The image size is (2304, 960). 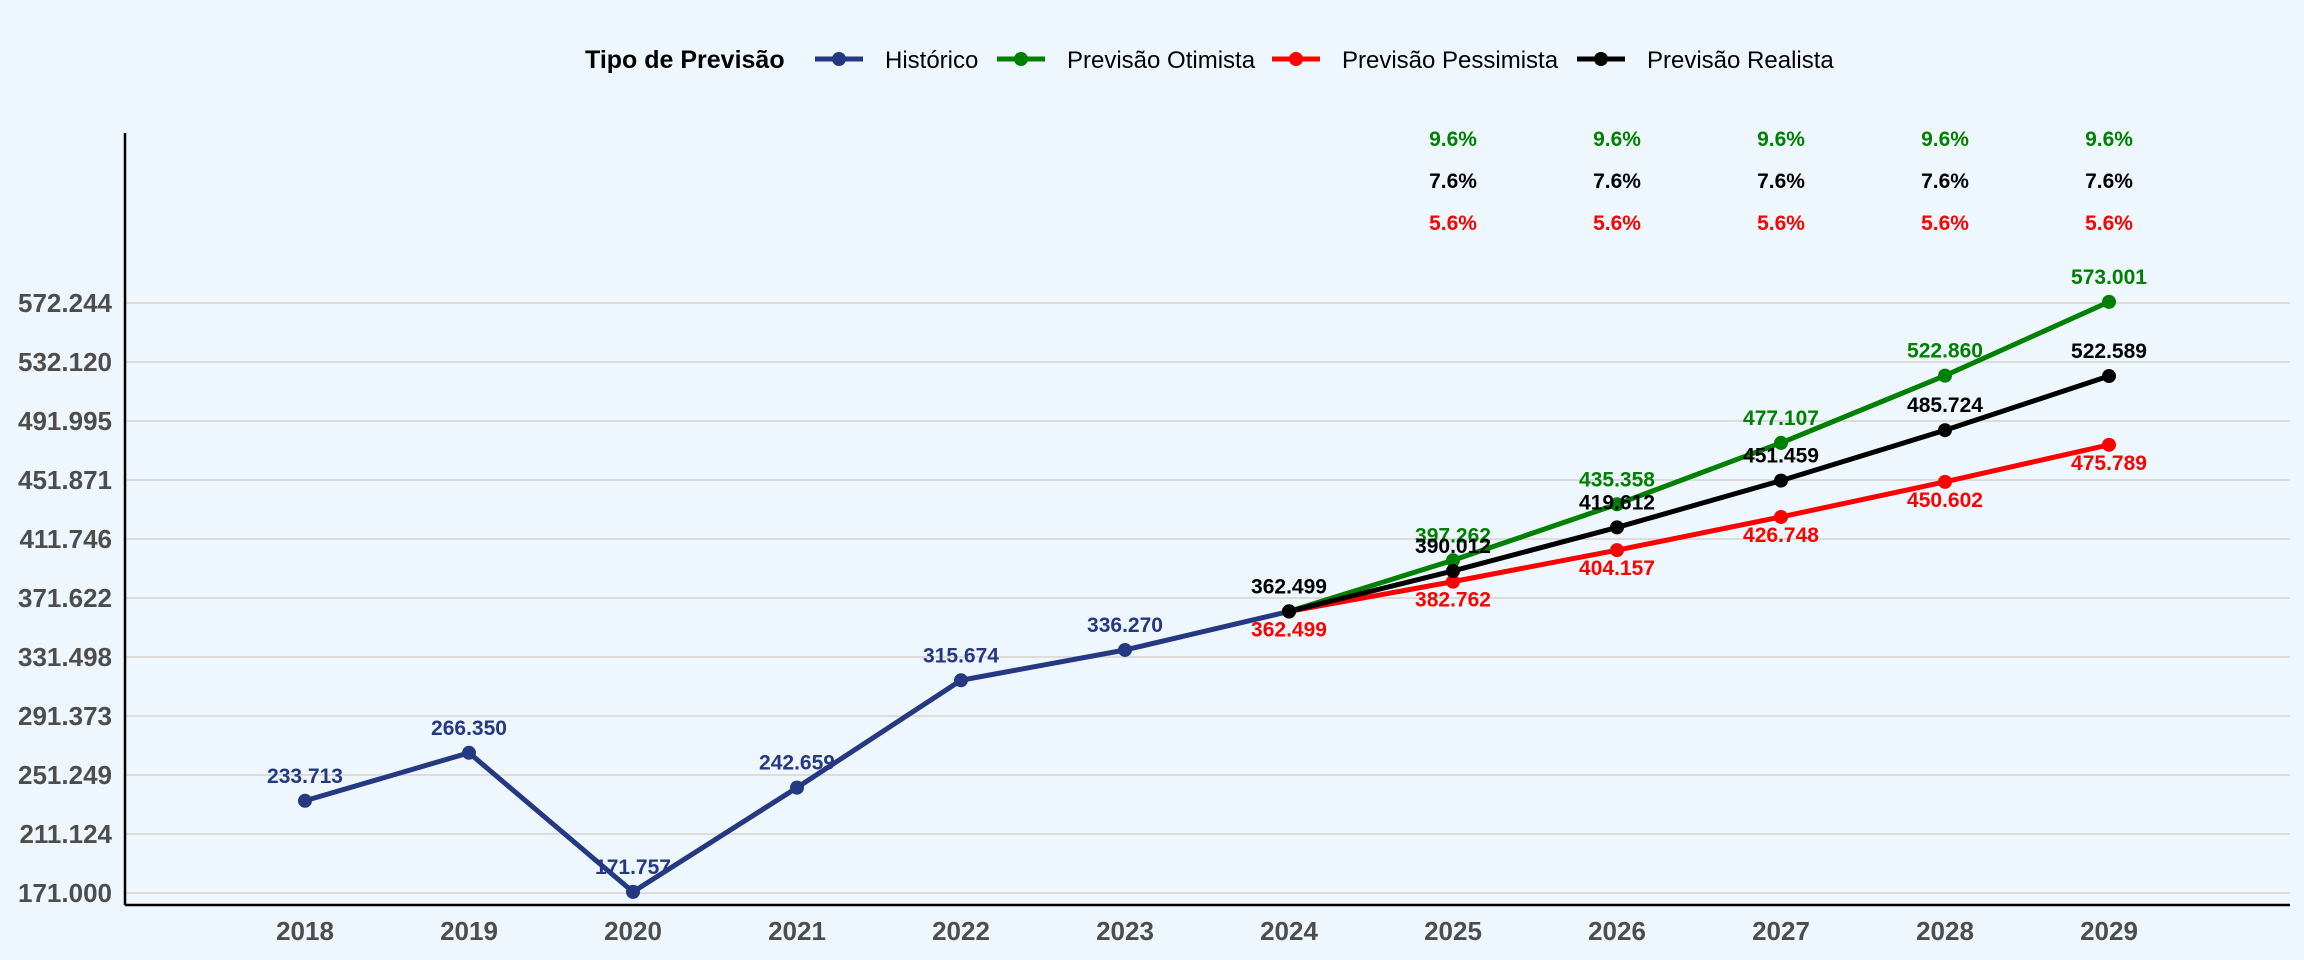 I want to click on data-label: 404.157, so click(x=1617, y=568).